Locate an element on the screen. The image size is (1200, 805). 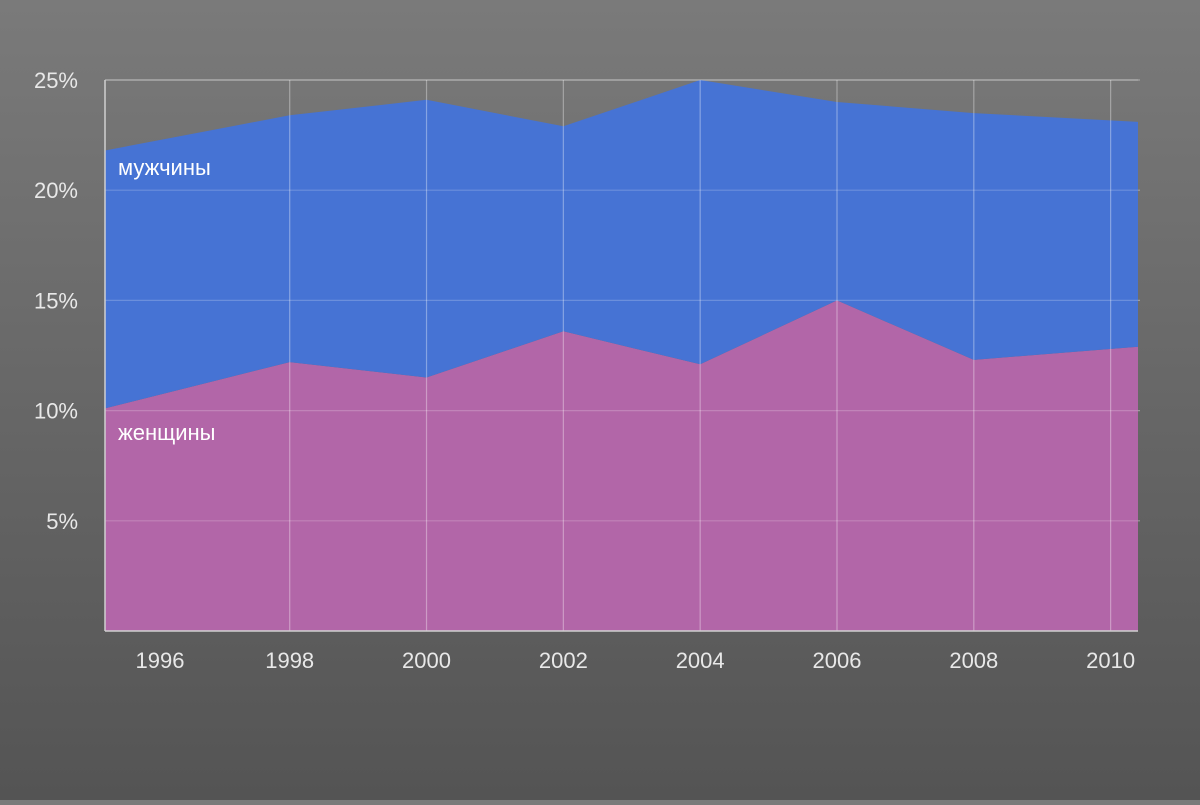
x-tick-label: 2004 is located at coordinates (700, 660).